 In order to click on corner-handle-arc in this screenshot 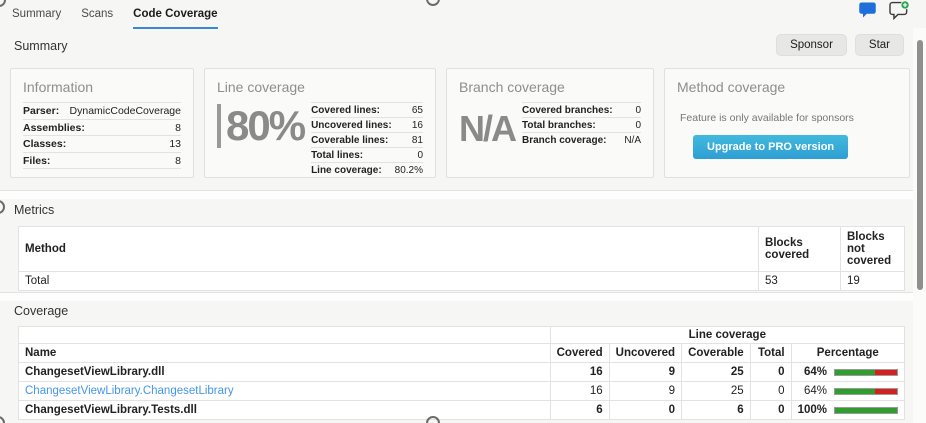, I will do `click(3, 3)`.